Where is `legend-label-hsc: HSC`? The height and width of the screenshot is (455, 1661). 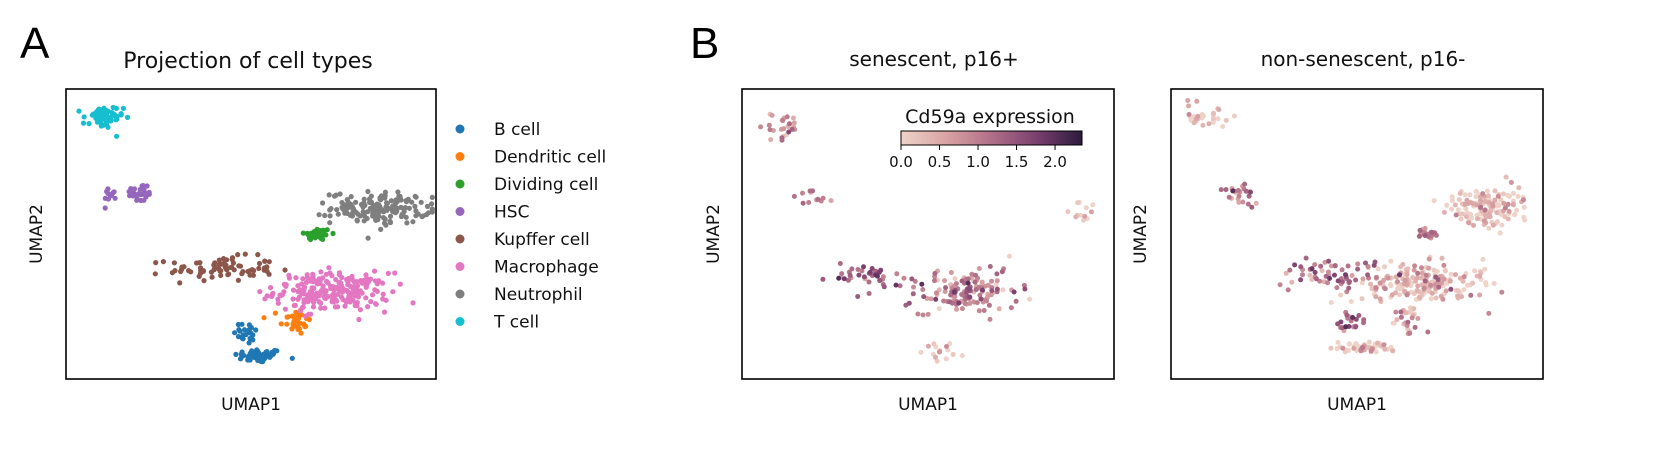 legend-label-hsc: HSC is located at coordinates (511, 213).